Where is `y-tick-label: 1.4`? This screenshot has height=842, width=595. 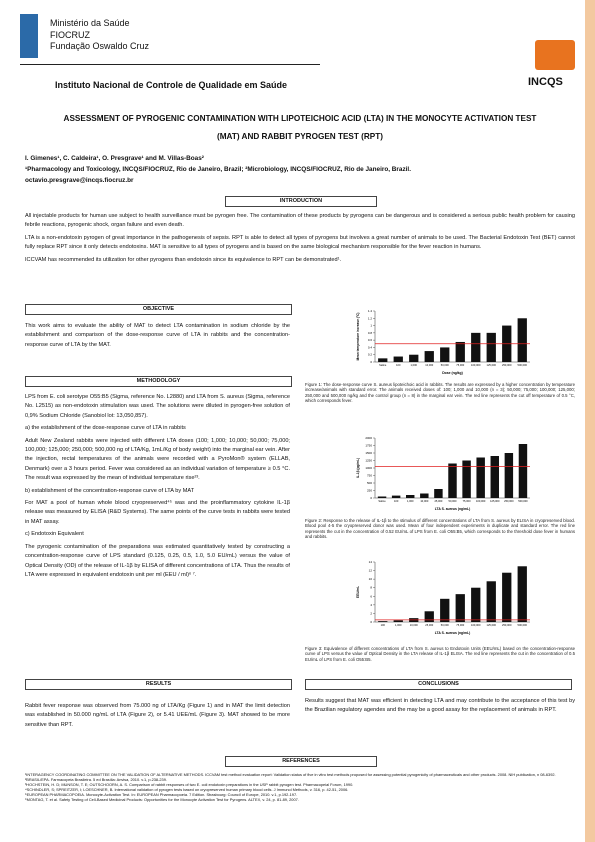
y-tick-label: 1.4 is located at coordinates (370, 311).